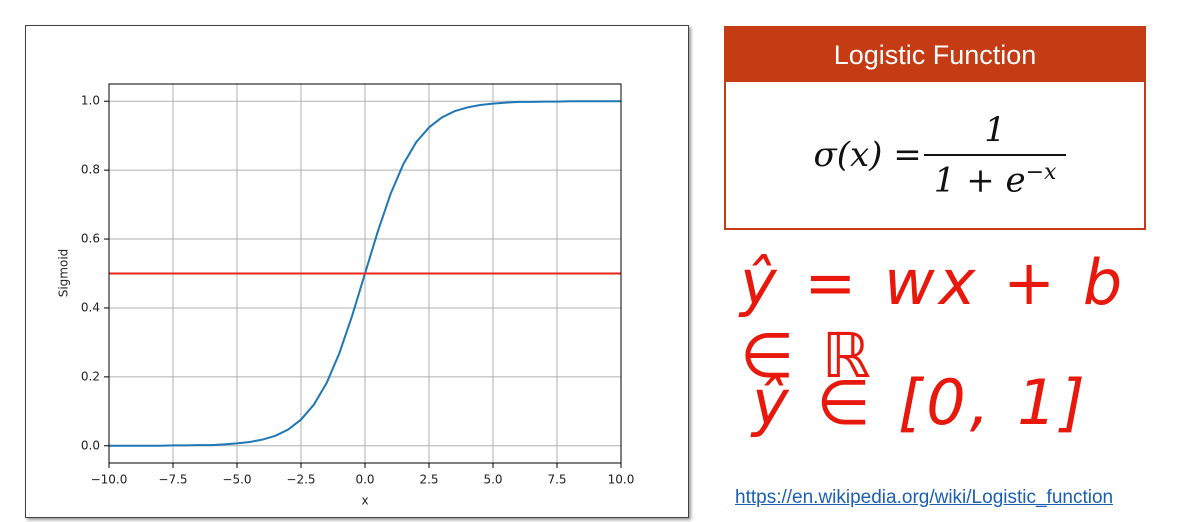 The width and height of the screenshot is (1182, 522). I want to click on denominator: 1 + e−x, so click(995, 178).